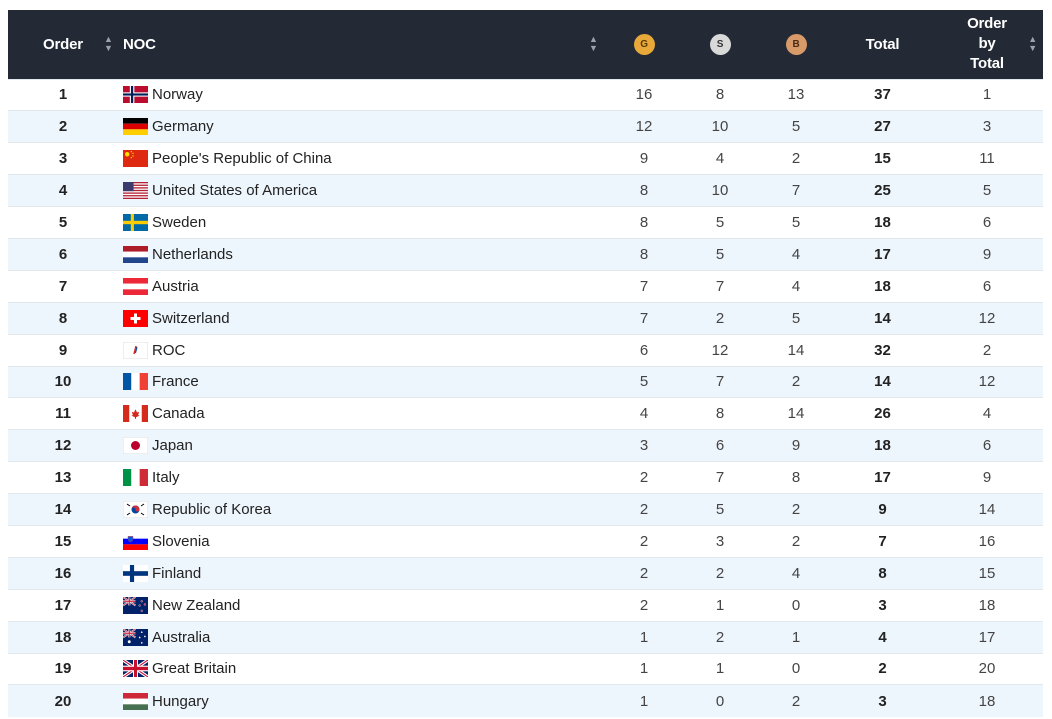  I want to click on cell-silver: 6, so click(720, 446).